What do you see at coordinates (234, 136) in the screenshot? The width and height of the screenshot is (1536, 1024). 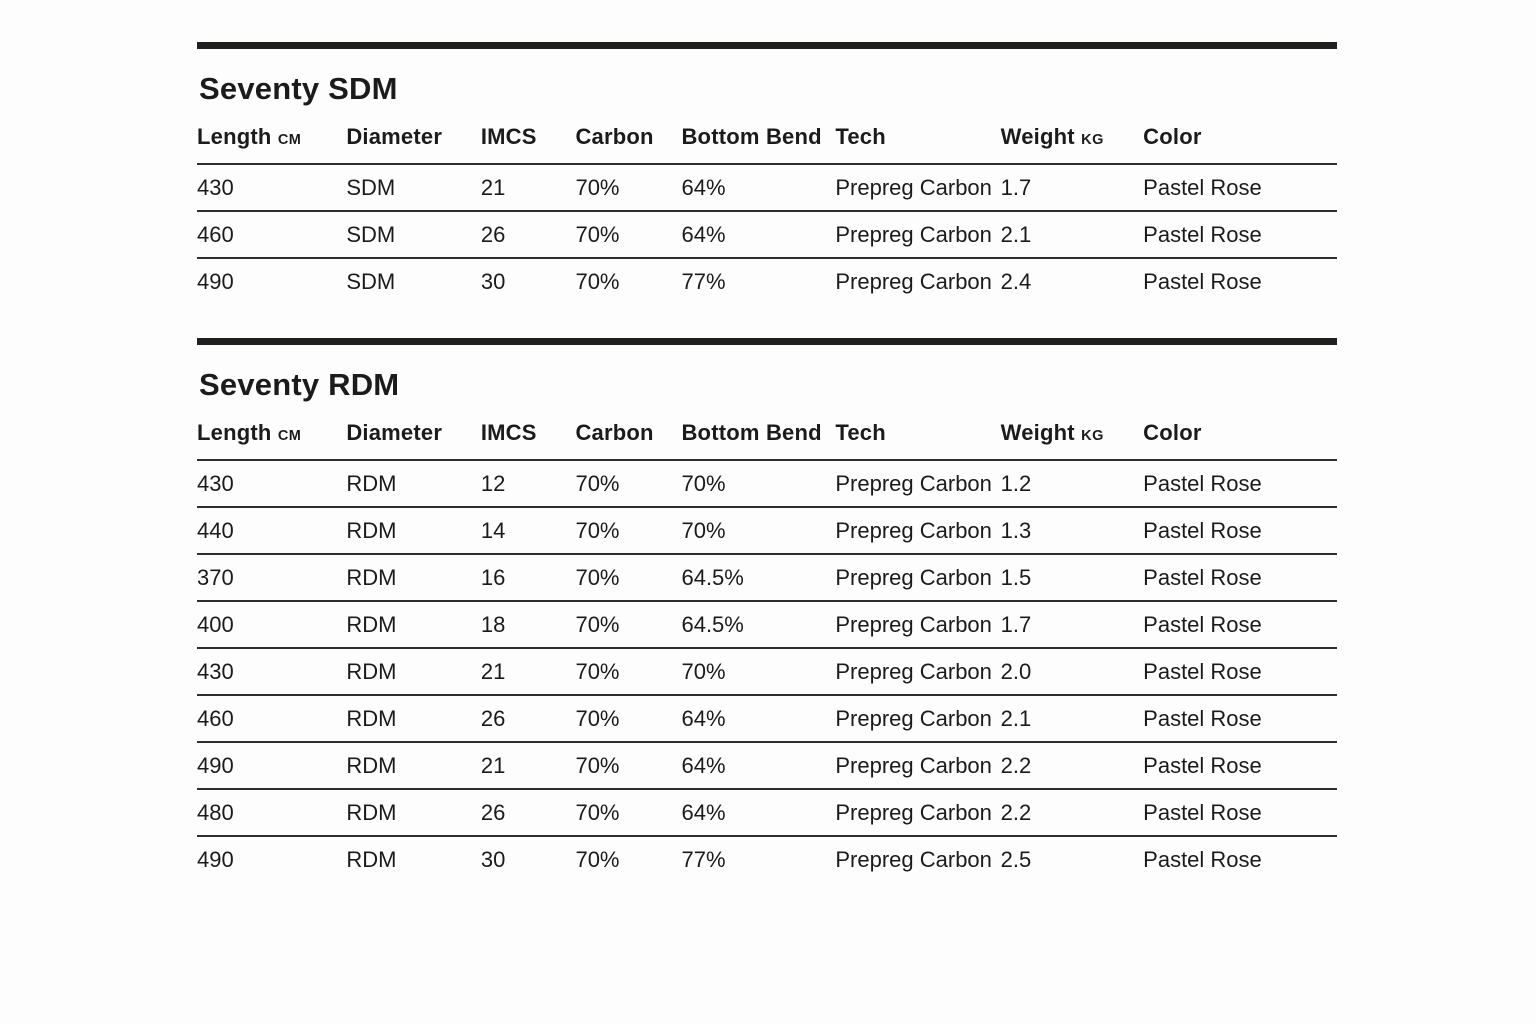 I see `col-label: Length` at bounding box center [234, 136].